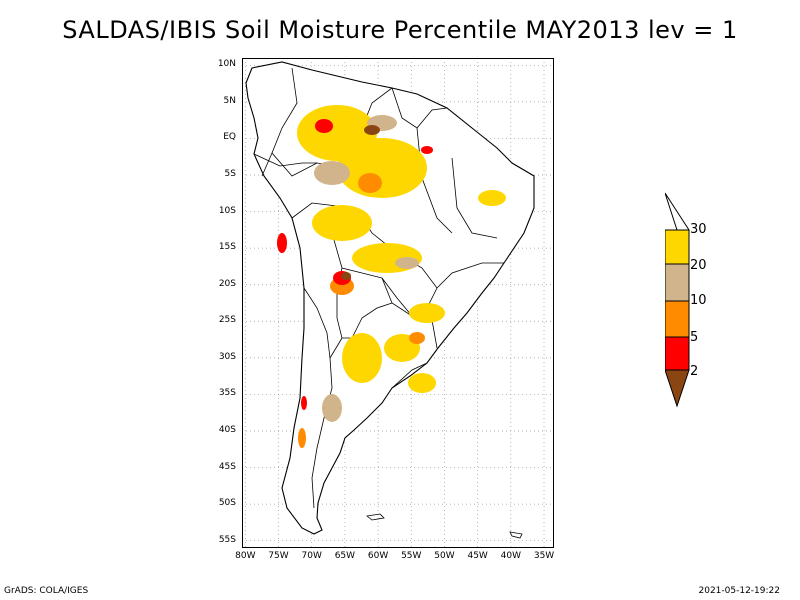 This screenshot has width=800, height=600. Describe the element at coordinates (694, 337) in the screenshot. I see `legend-label-5: 5` at that location.